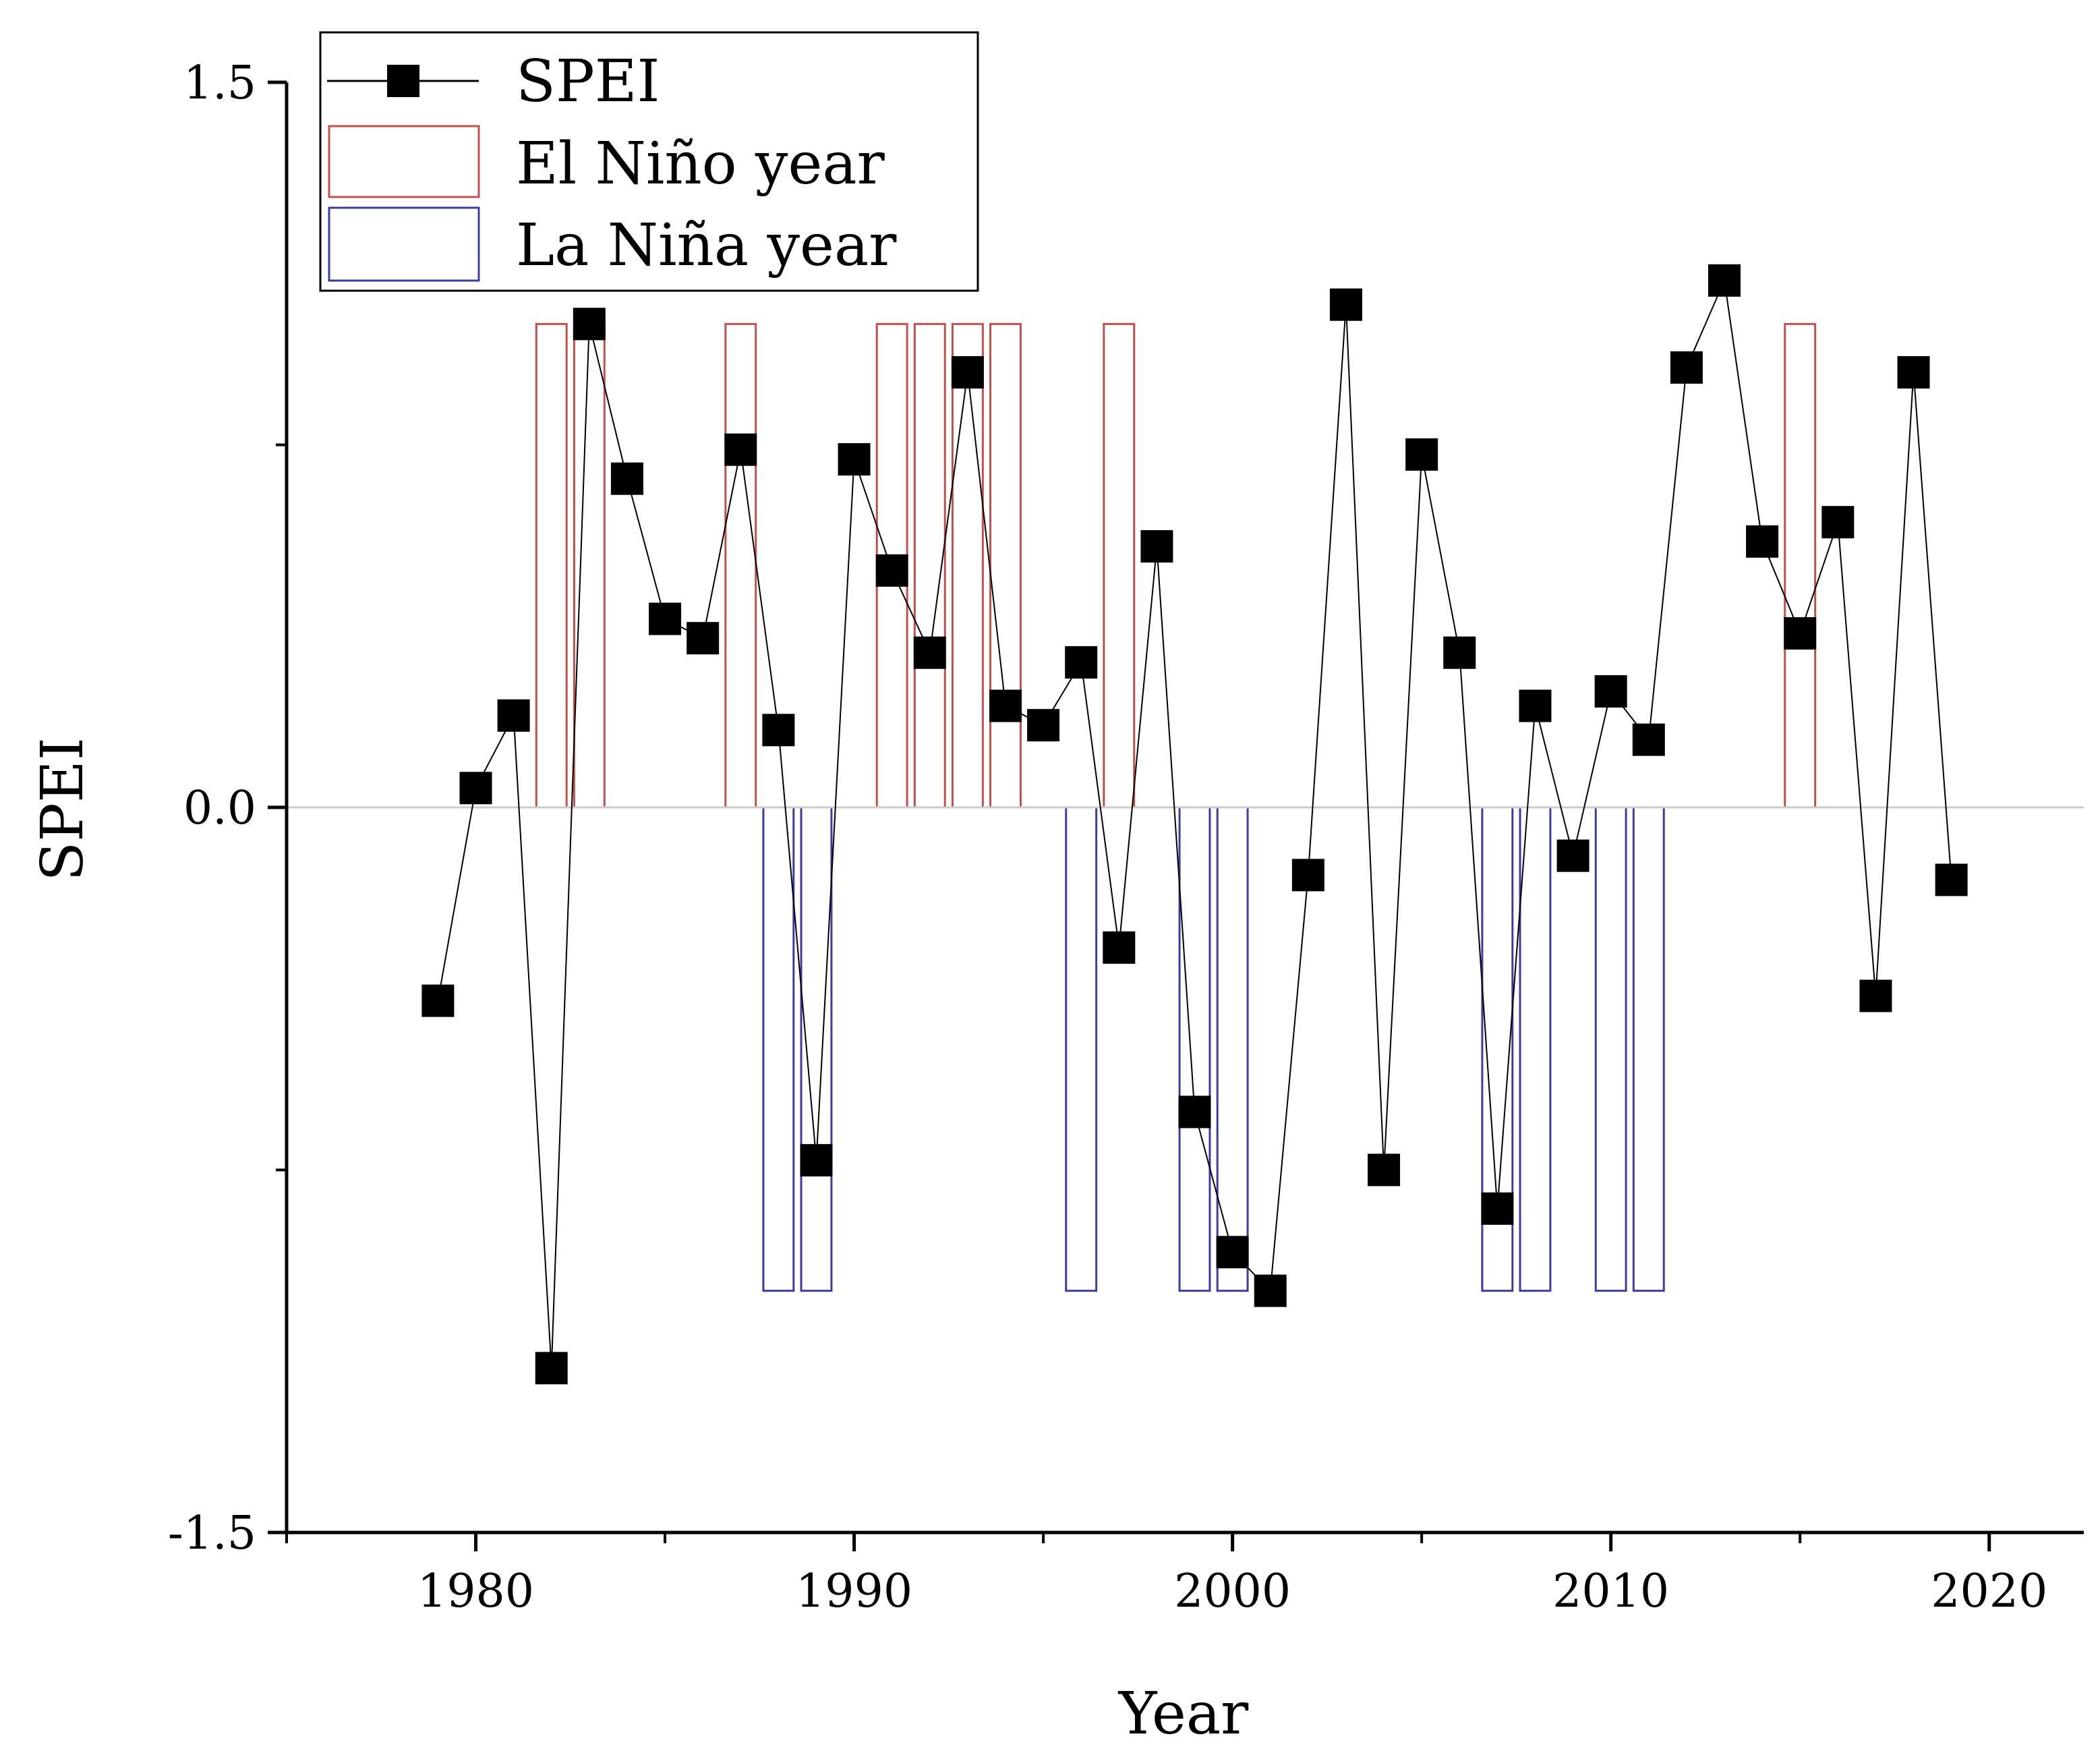 Image resolution: width=2100 pixels, height=1749 pixels. I want to click on x-tick-label: 1990, so click(854, 1591).